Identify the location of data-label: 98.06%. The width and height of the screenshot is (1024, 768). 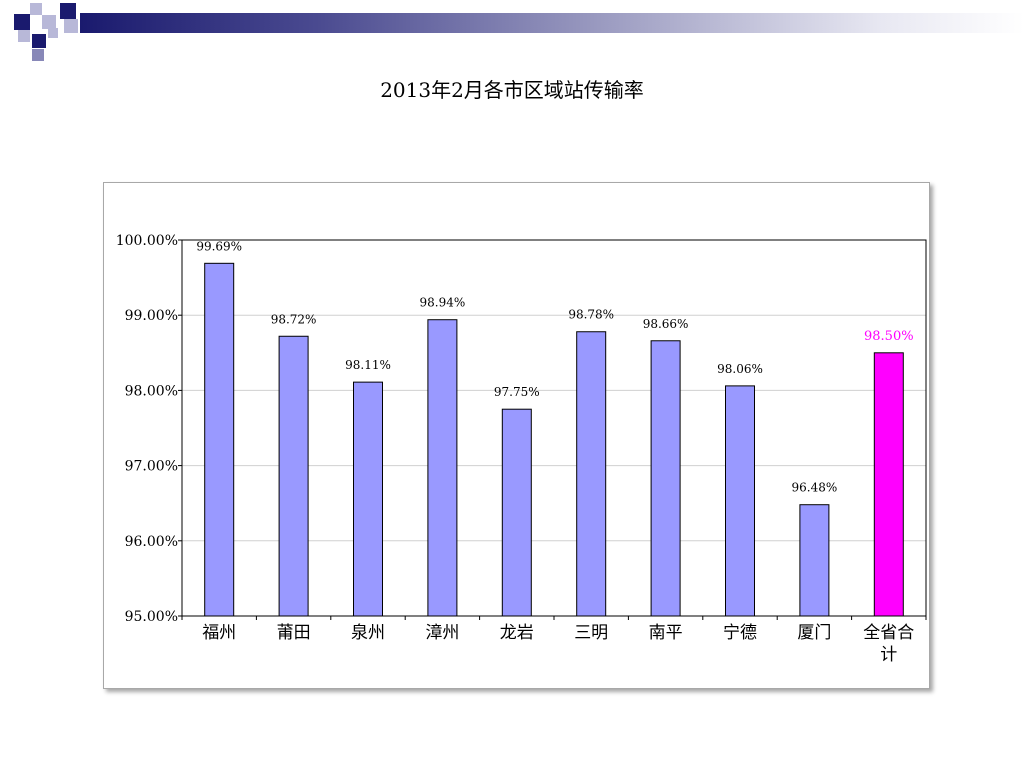
(740, 369).